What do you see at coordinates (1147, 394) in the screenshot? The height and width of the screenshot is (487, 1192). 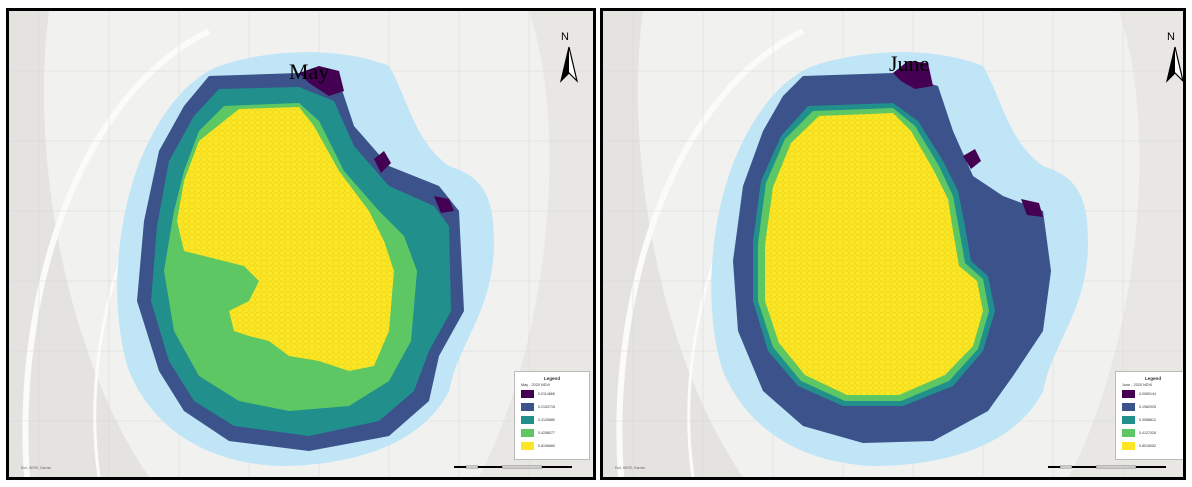 I see `legend-label: 0.0089144` at bounding box center [1147, 394].